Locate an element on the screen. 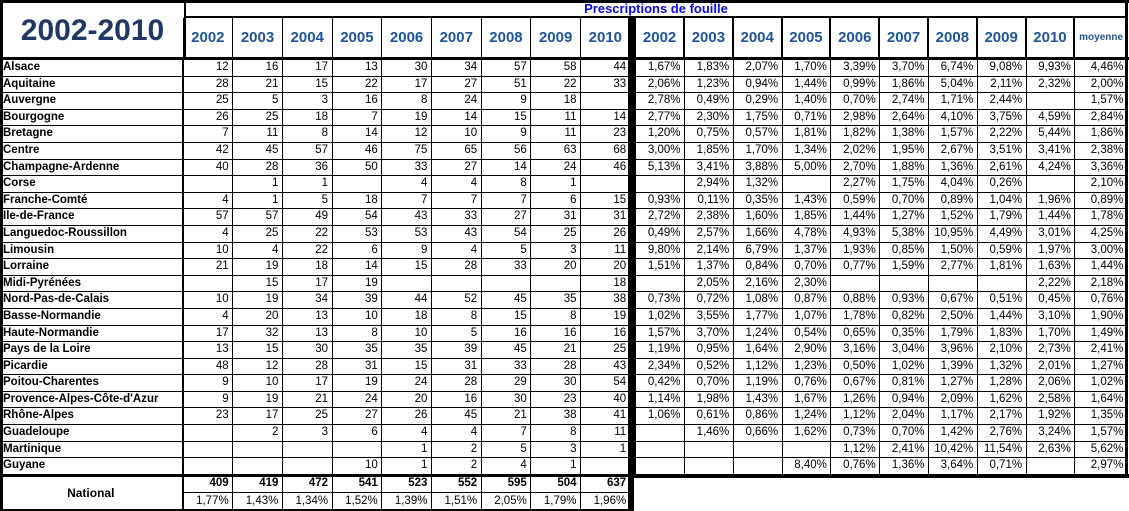  pct-cell: 1,32% is located at coordinates (758, 184).